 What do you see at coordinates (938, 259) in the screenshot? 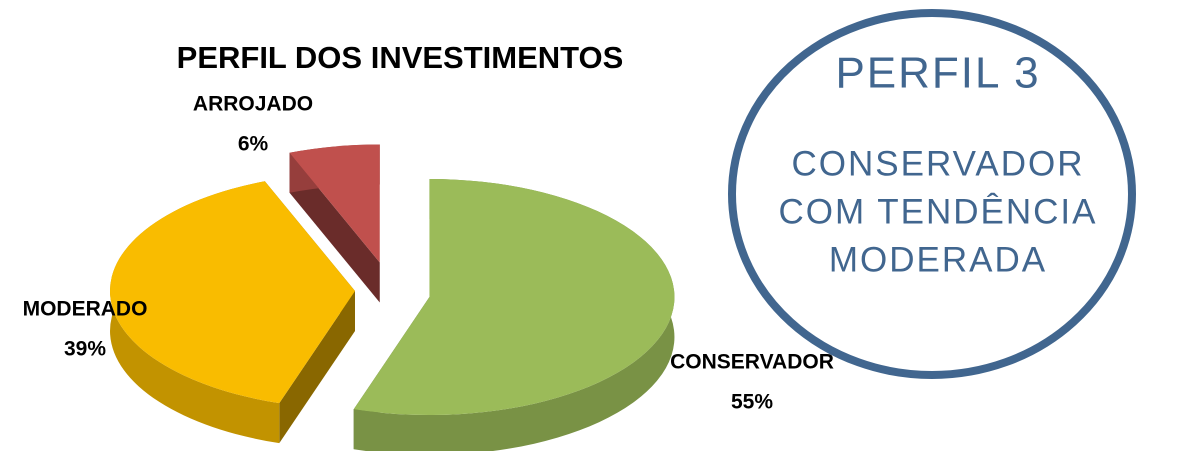
I see `badge-text: MODERADA` at bounding box center [938, 259].